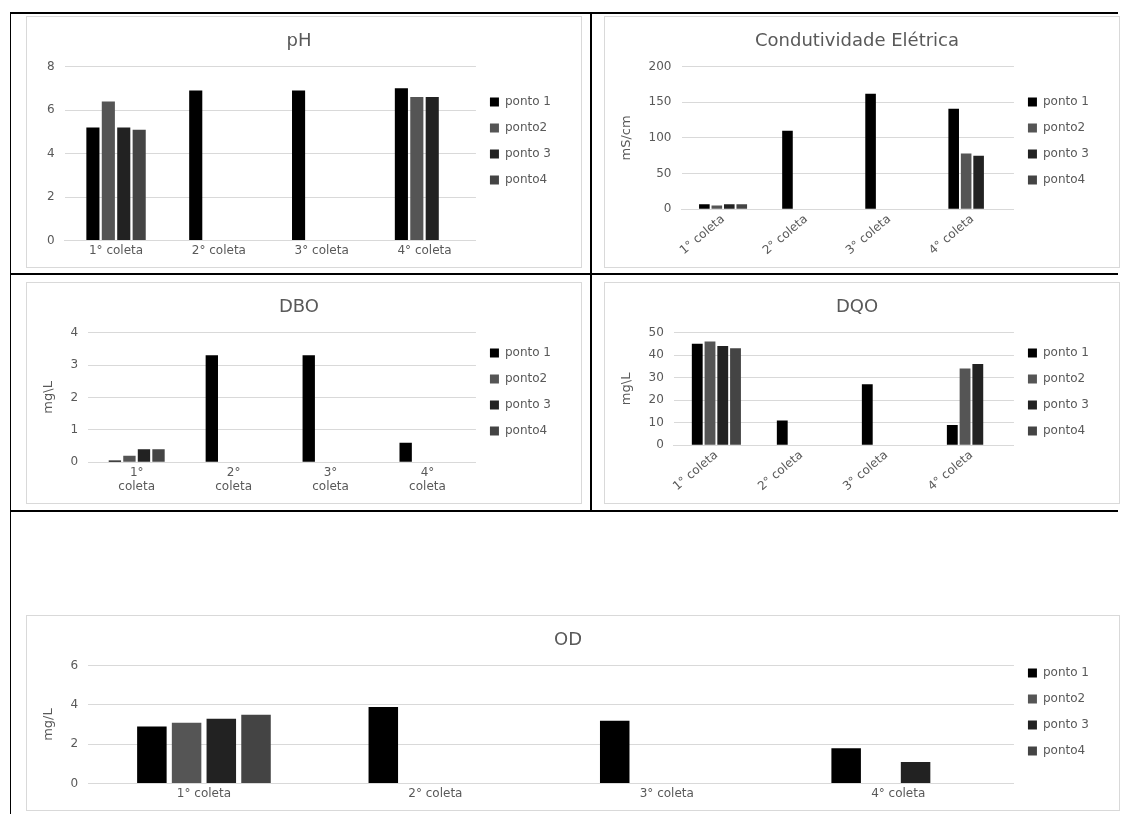 The height and width of the screenshot is (814, 1127). I want to click on y-tick-label: 200, so click(660, 65).